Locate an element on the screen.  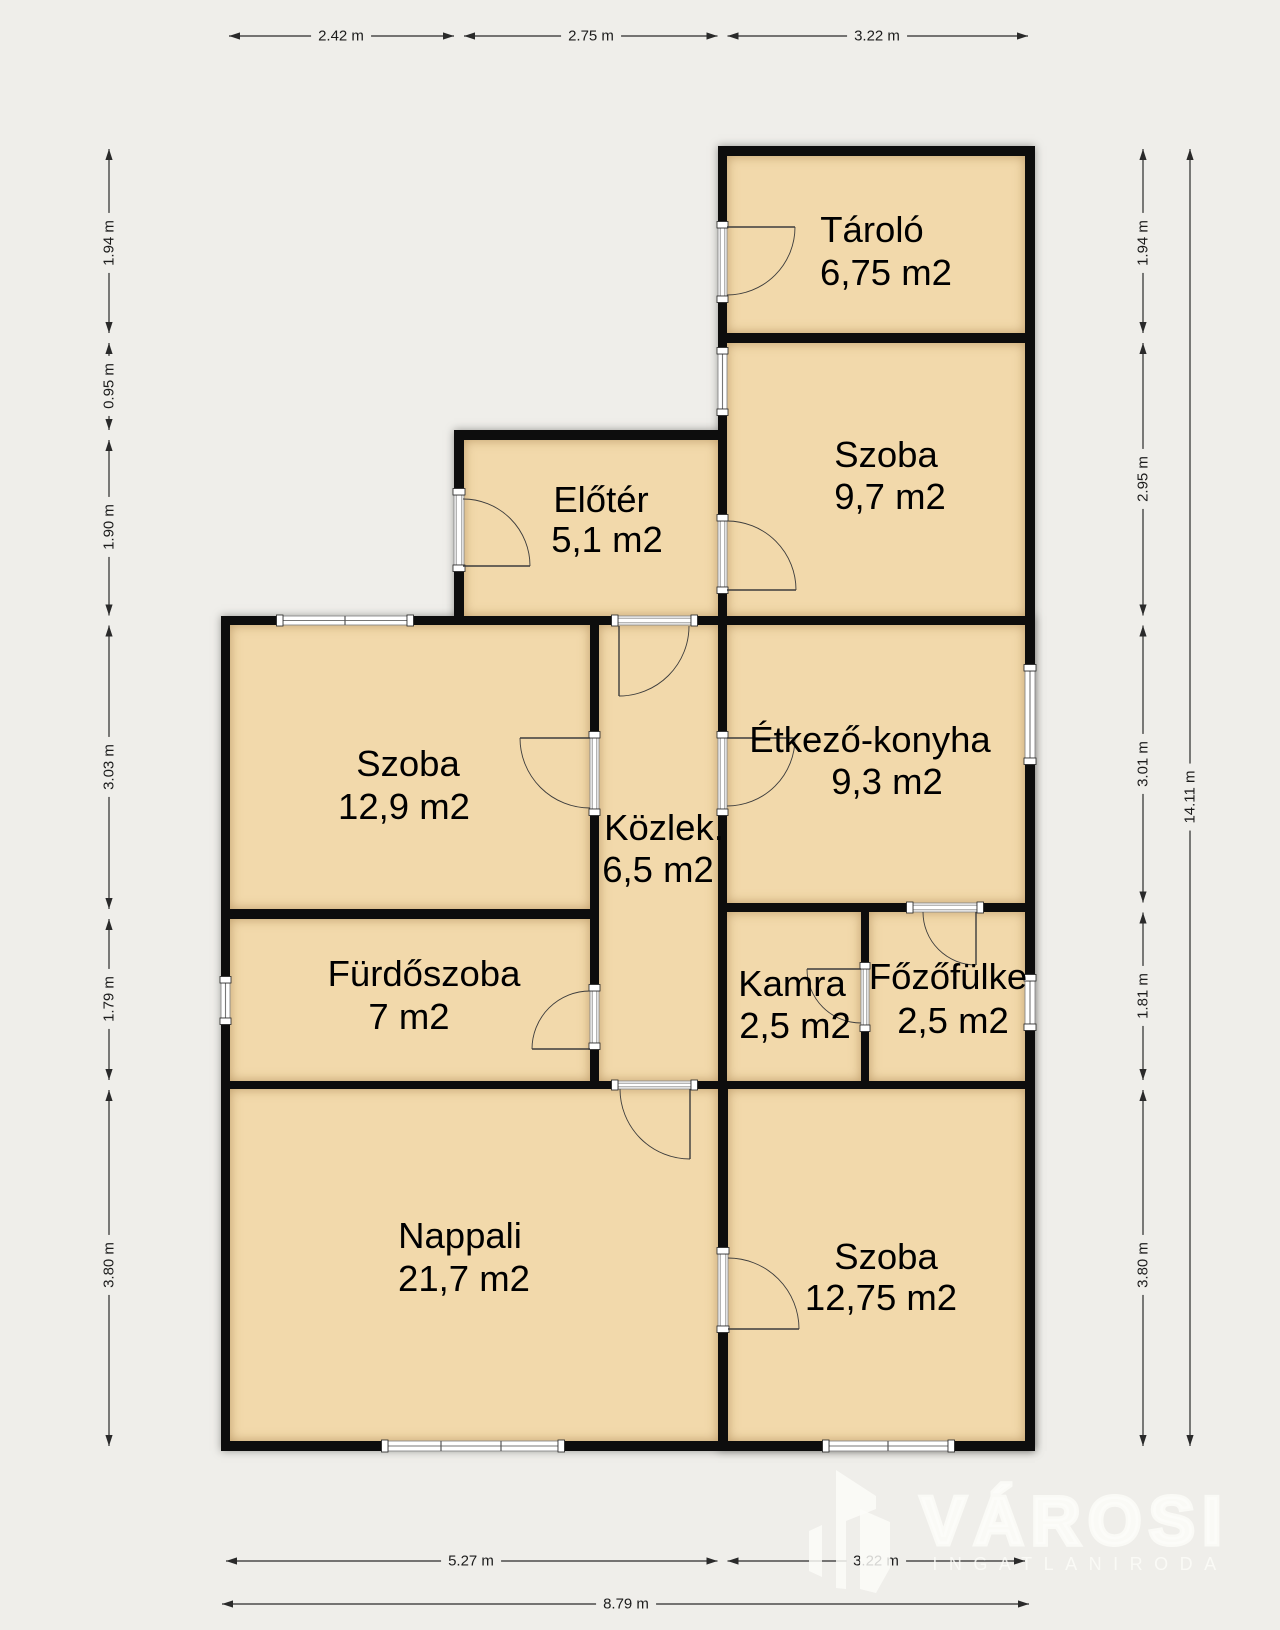
svg-text: VÁROSI is located at coordinates (1075, 1521).